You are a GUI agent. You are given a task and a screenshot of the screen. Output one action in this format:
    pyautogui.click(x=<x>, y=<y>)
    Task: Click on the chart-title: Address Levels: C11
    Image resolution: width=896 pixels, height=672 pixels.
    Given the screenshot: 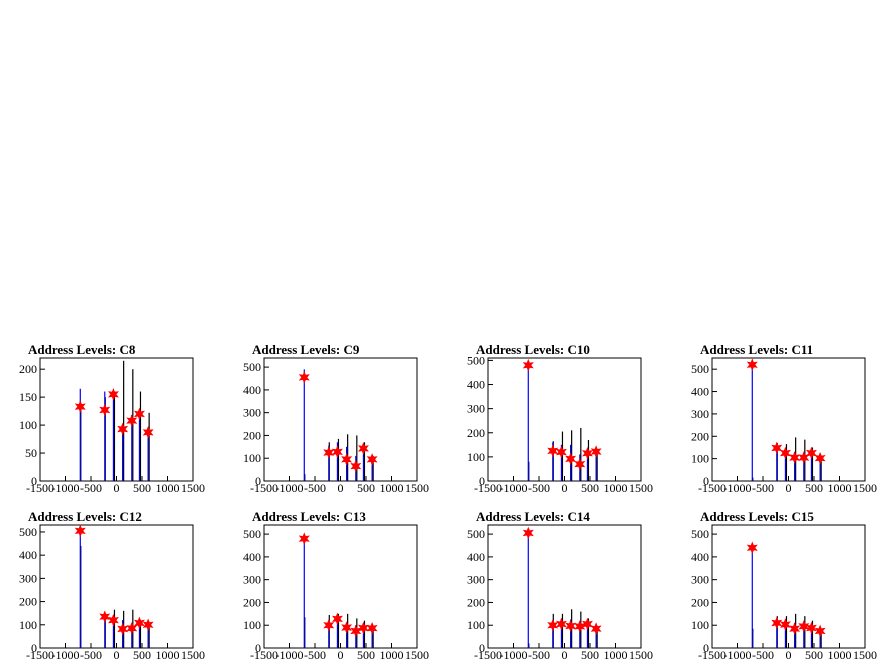 What is the action you would take?
    pyautogui.click(x=756, y=349)
    